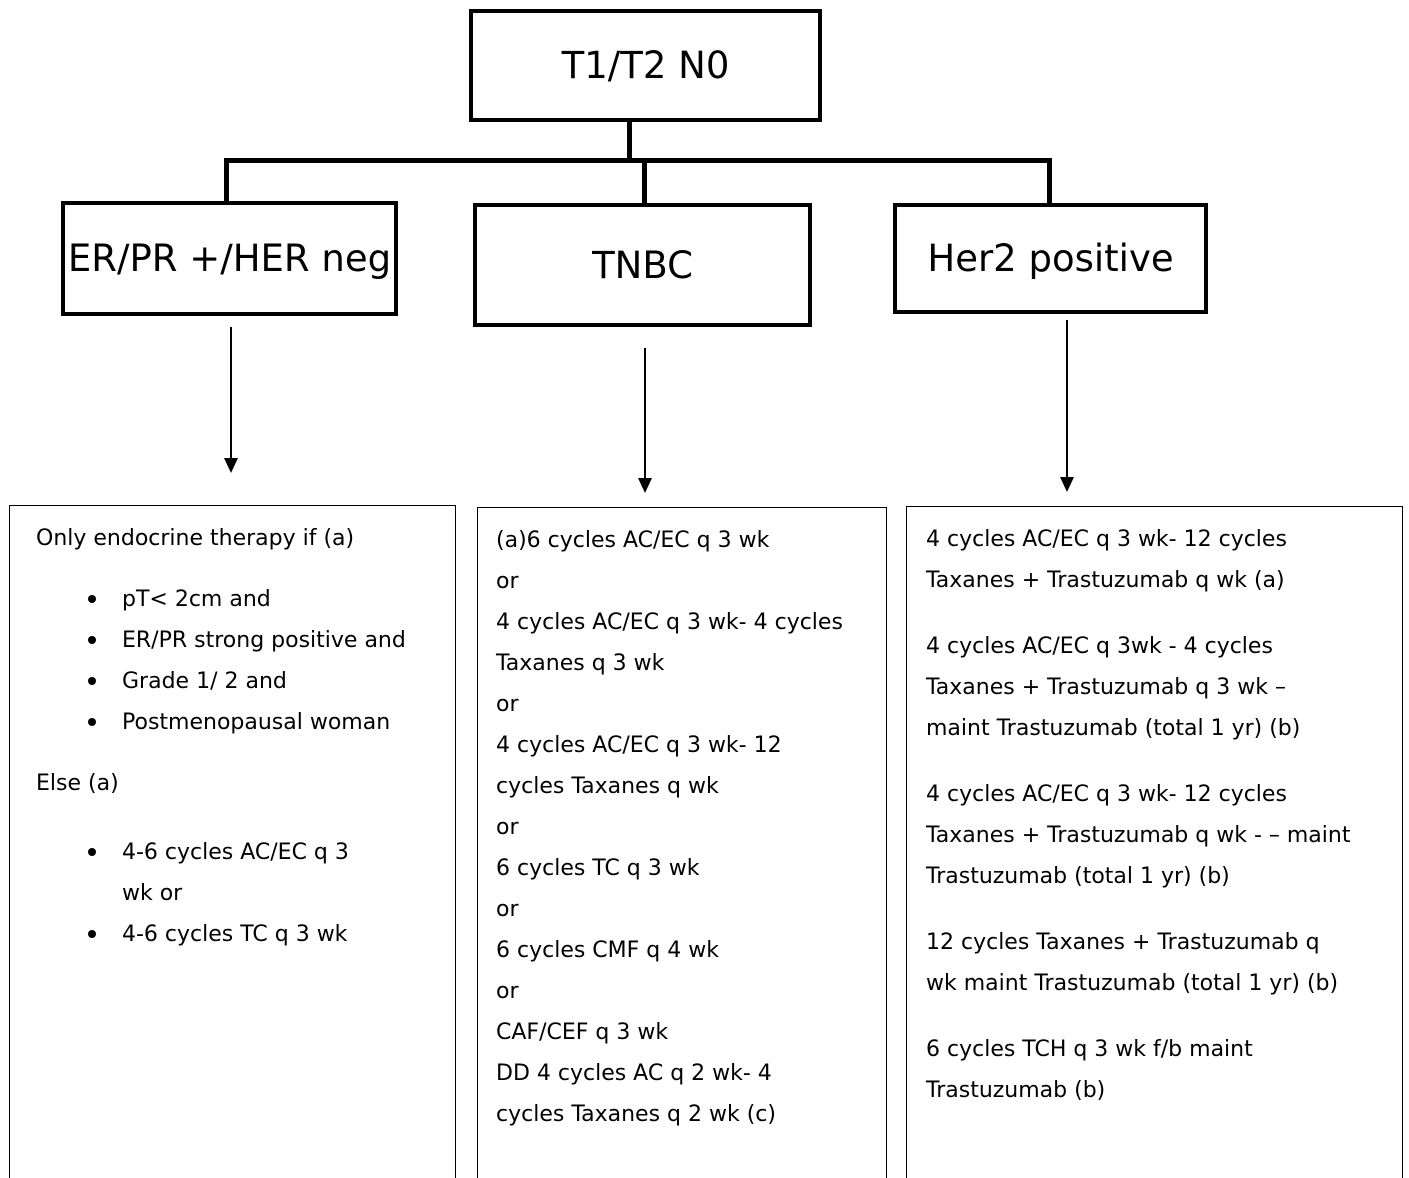 Image resolution: width=1409 pixels, height=1178 pixels. Describe the element at coordinates (195, 538) in the screenshot. I see `er-intro: Only endocrine therapy if (a)` at that location.